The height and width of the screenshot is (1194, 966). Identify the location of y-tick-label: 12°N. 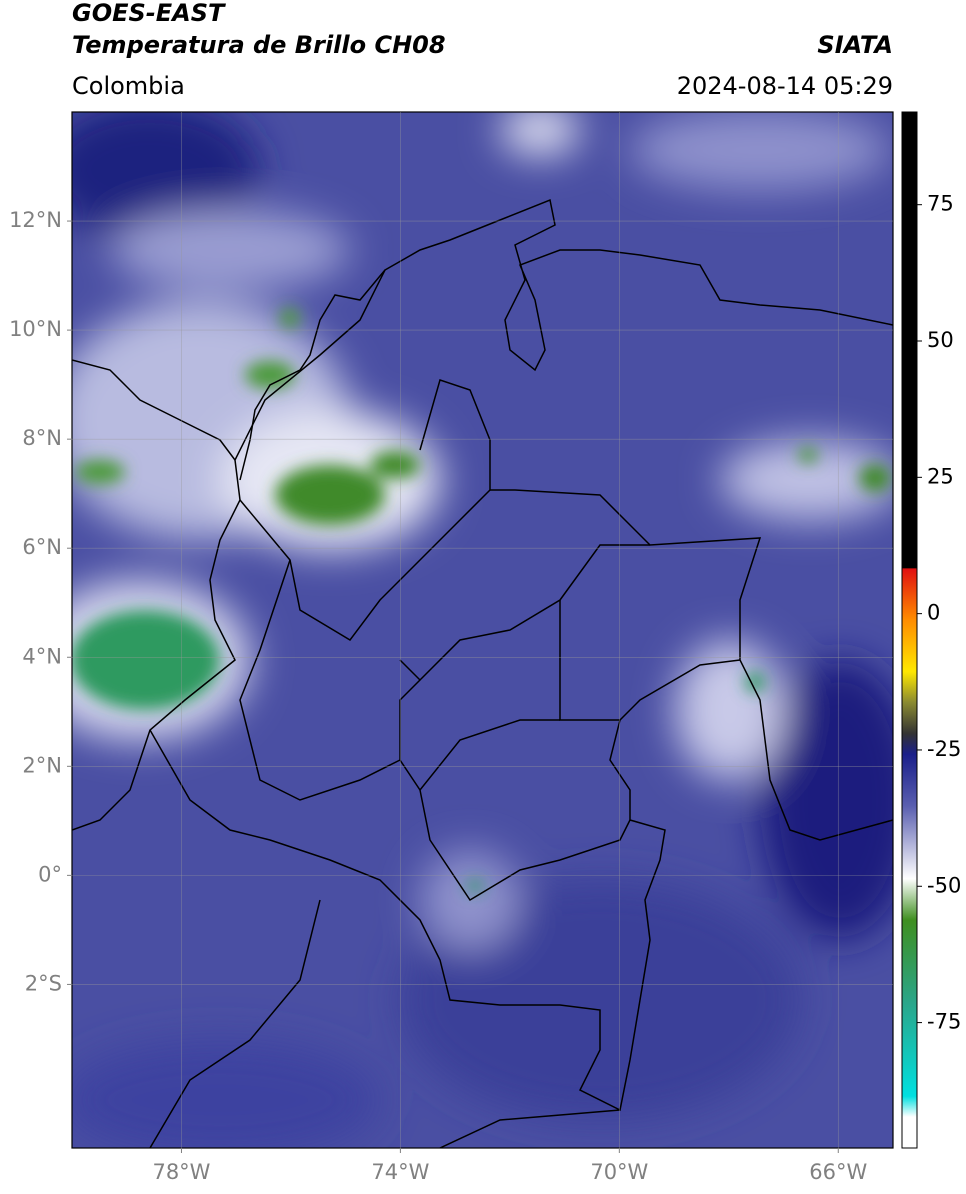
(35, 220).